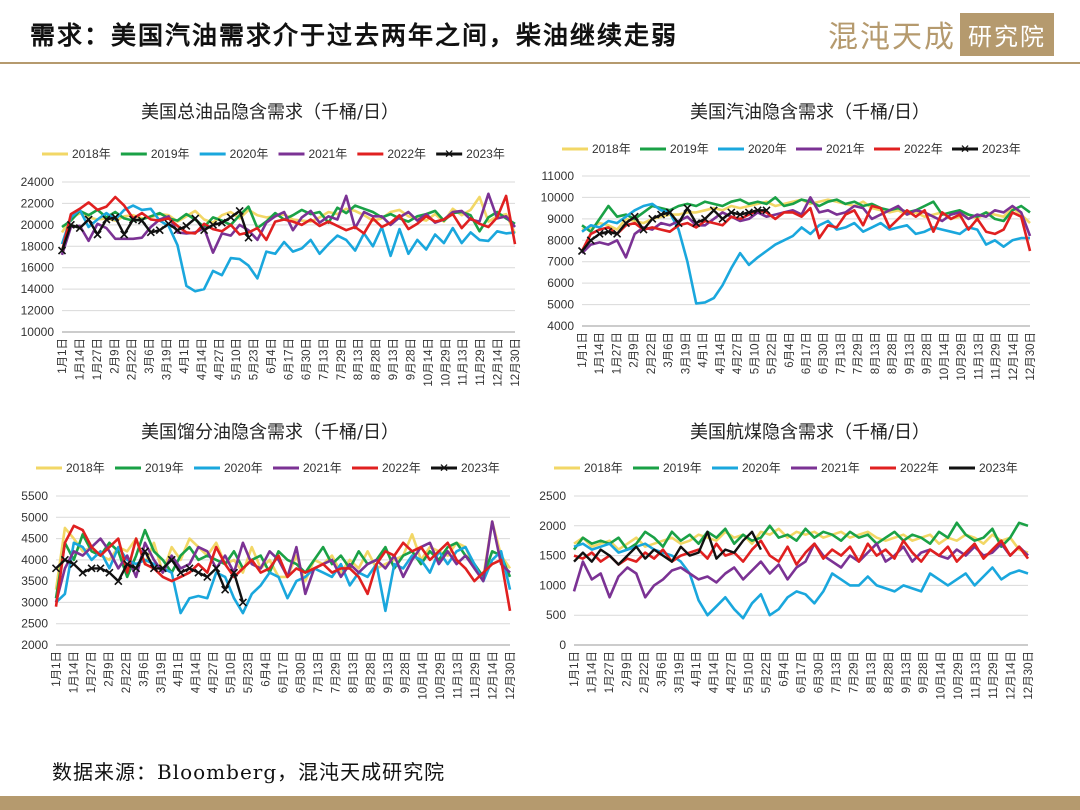 Image resolution: width=1080 pixels, height=810 pixels. I want to click on x-tick-label: 5月23日, so click(255, 359).